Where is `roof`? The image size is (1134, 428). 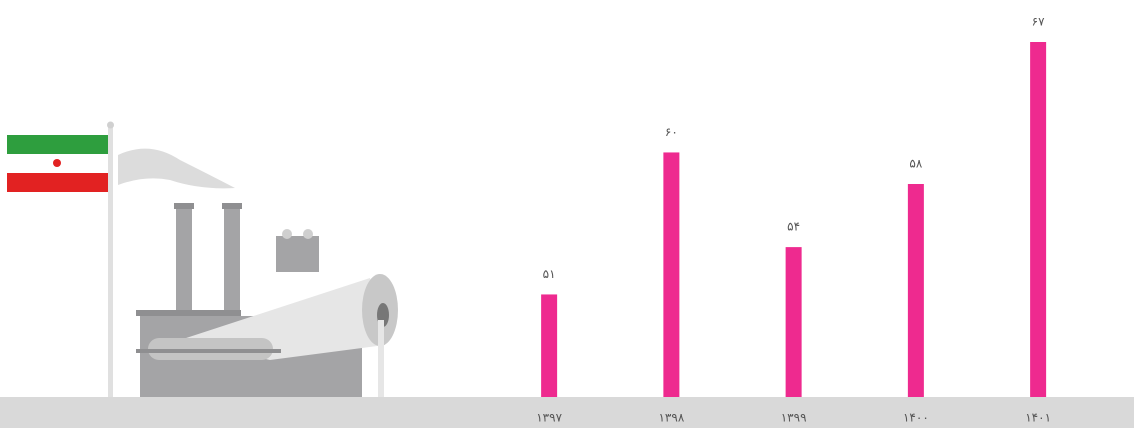 roof is located at coordinates (188, 313).